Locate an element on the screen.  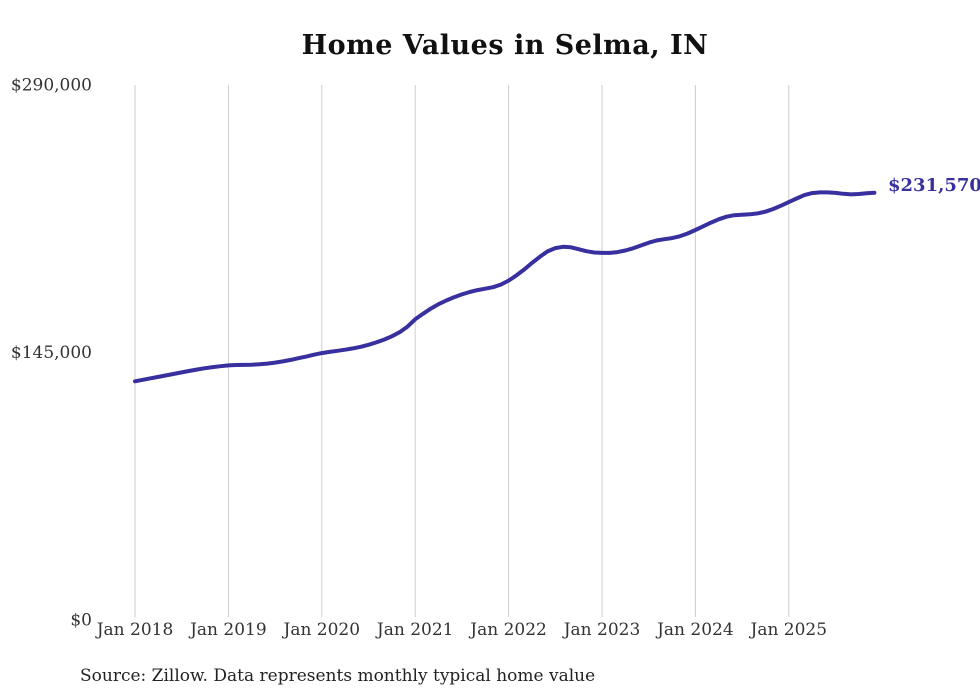
y-axis-labels-group: $0 $145,000 $290,000 is located at coordinates (51, 353).